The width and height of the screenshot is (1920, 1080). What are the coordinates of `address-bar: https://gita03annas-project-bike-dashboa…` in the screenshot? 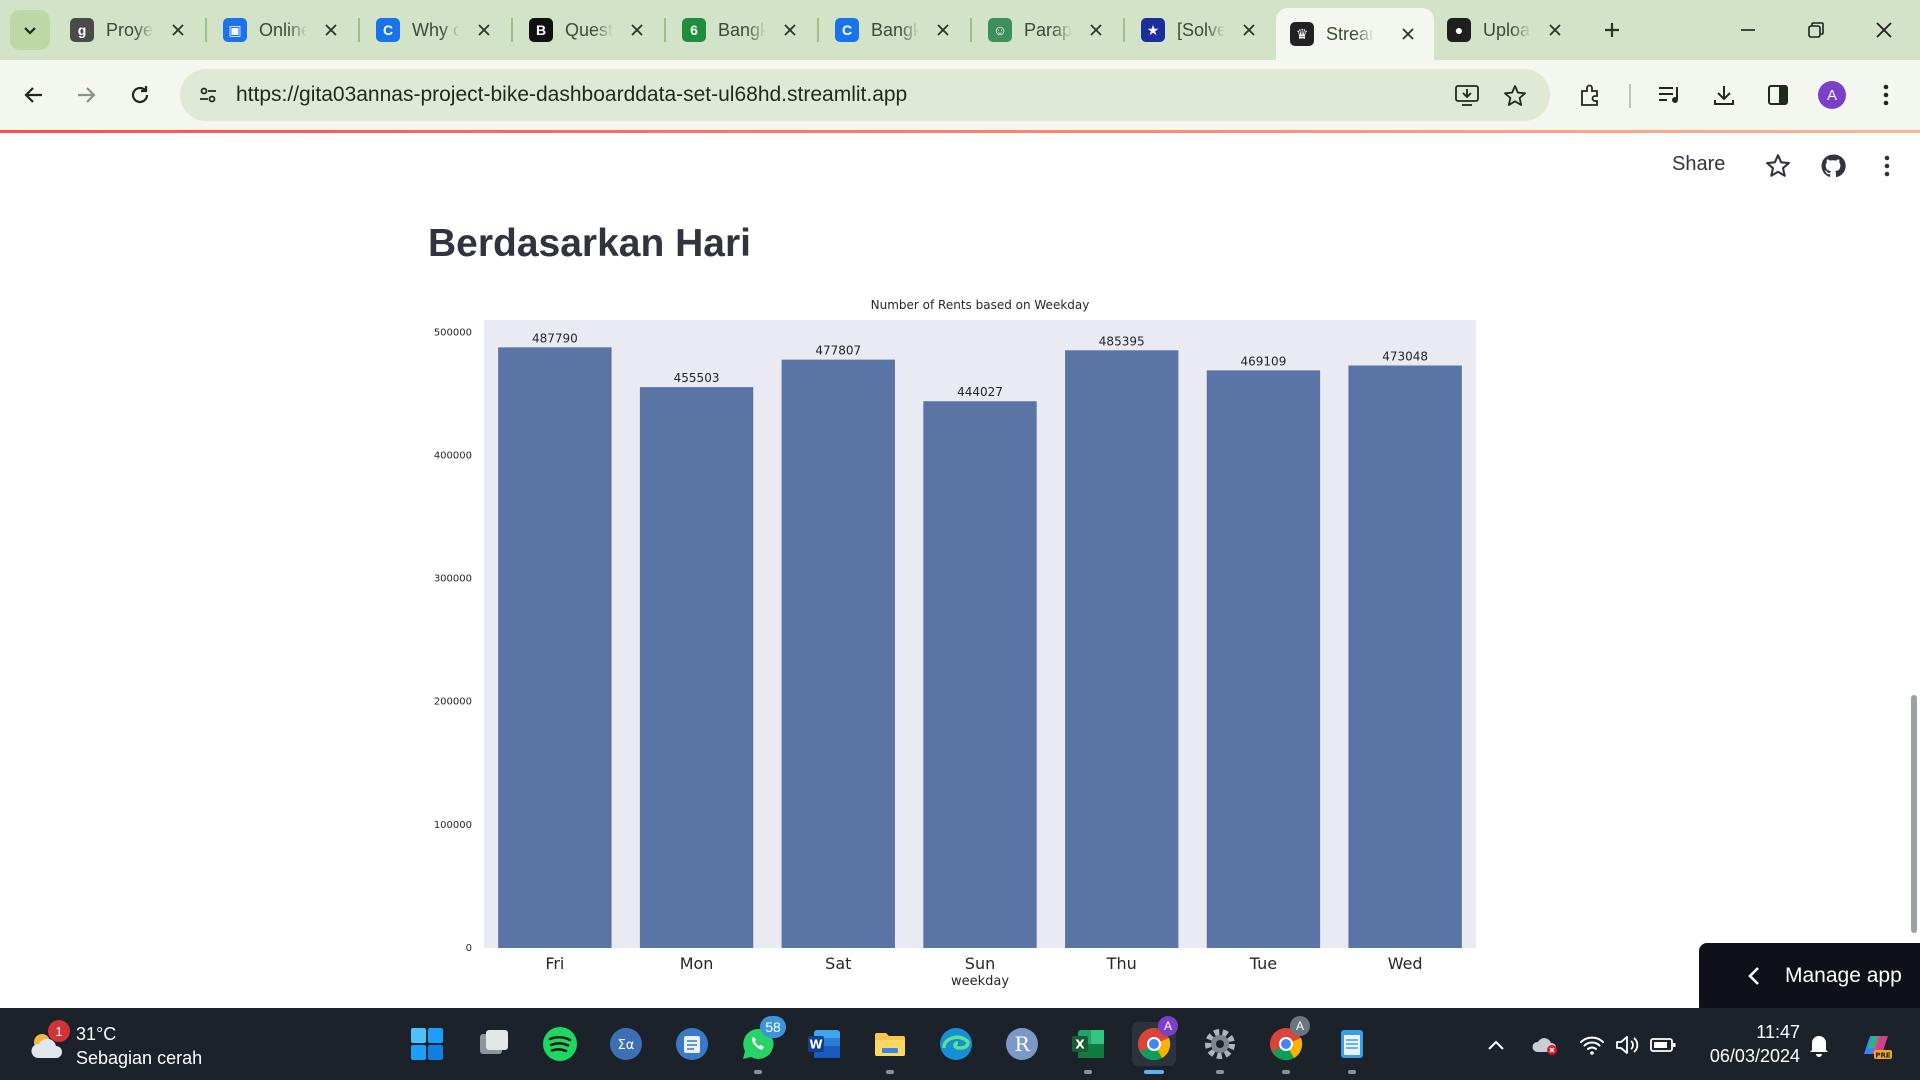 It's located at (865, 95).